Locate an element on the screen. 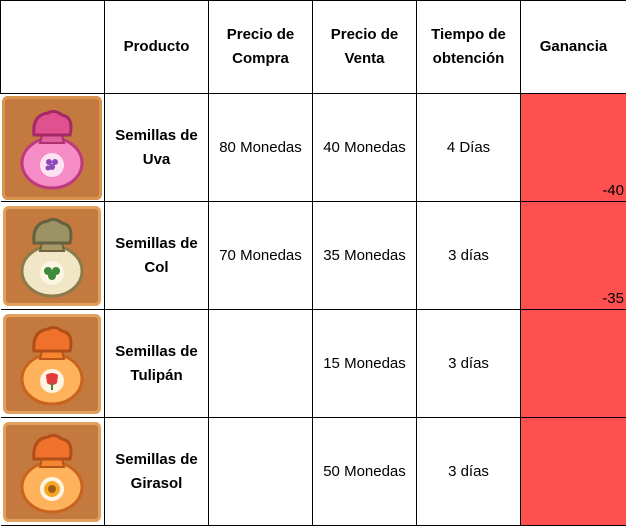 This screenshot has height=529, width=626. sell-price: 50 Monedas is located at coordinates (364, 471).